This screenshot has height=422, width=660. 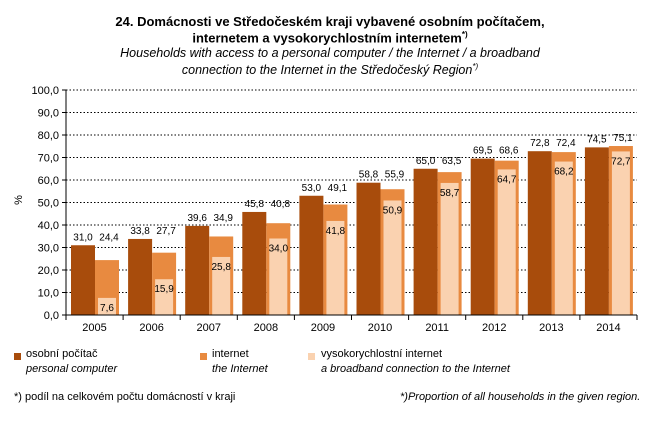 What do you see at coordinates (564, 172) in the screenshot?
I see `data-label-broadband: 68,2` at bounding box center [564, 172].